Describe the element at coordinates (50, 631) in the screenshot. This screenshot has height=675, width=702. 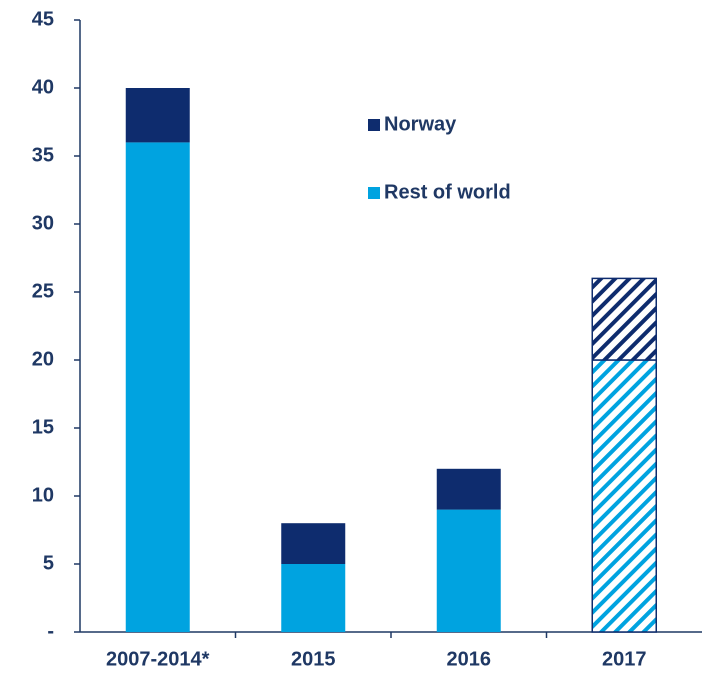
I see `y-tick-label: -` at that location.